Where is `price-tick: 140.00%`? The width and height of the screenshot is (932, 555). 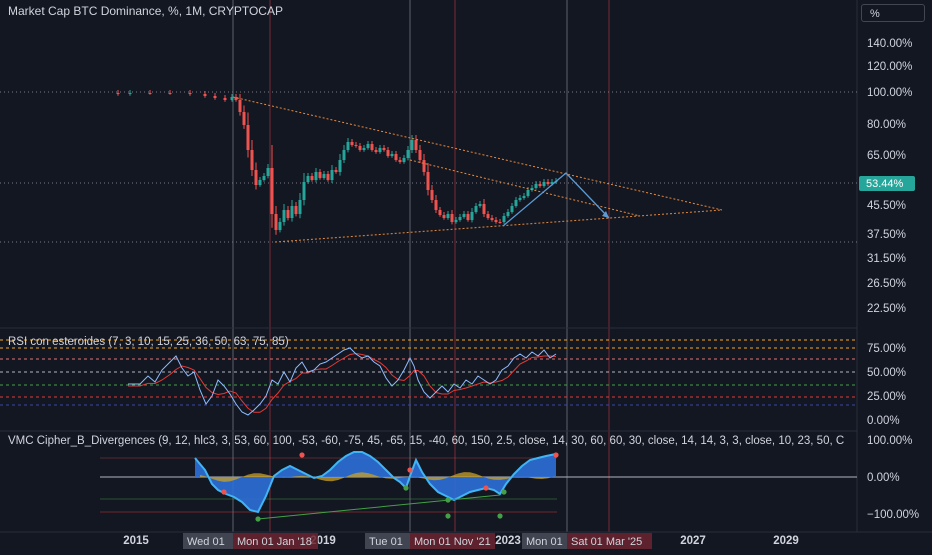
price-tick: 140.00% is located at coordinates (889, 44).